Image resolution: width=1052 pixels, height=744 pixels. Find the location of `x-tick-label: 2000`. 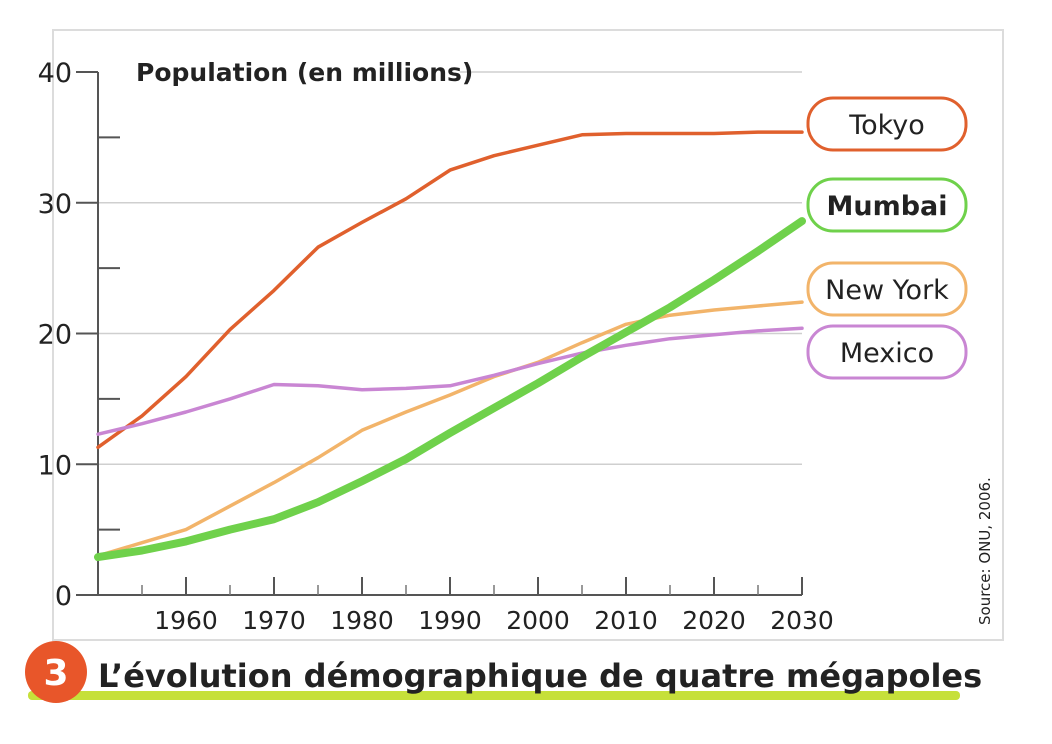

x-tick-label: 2000 is located at coordinates (538, 620).